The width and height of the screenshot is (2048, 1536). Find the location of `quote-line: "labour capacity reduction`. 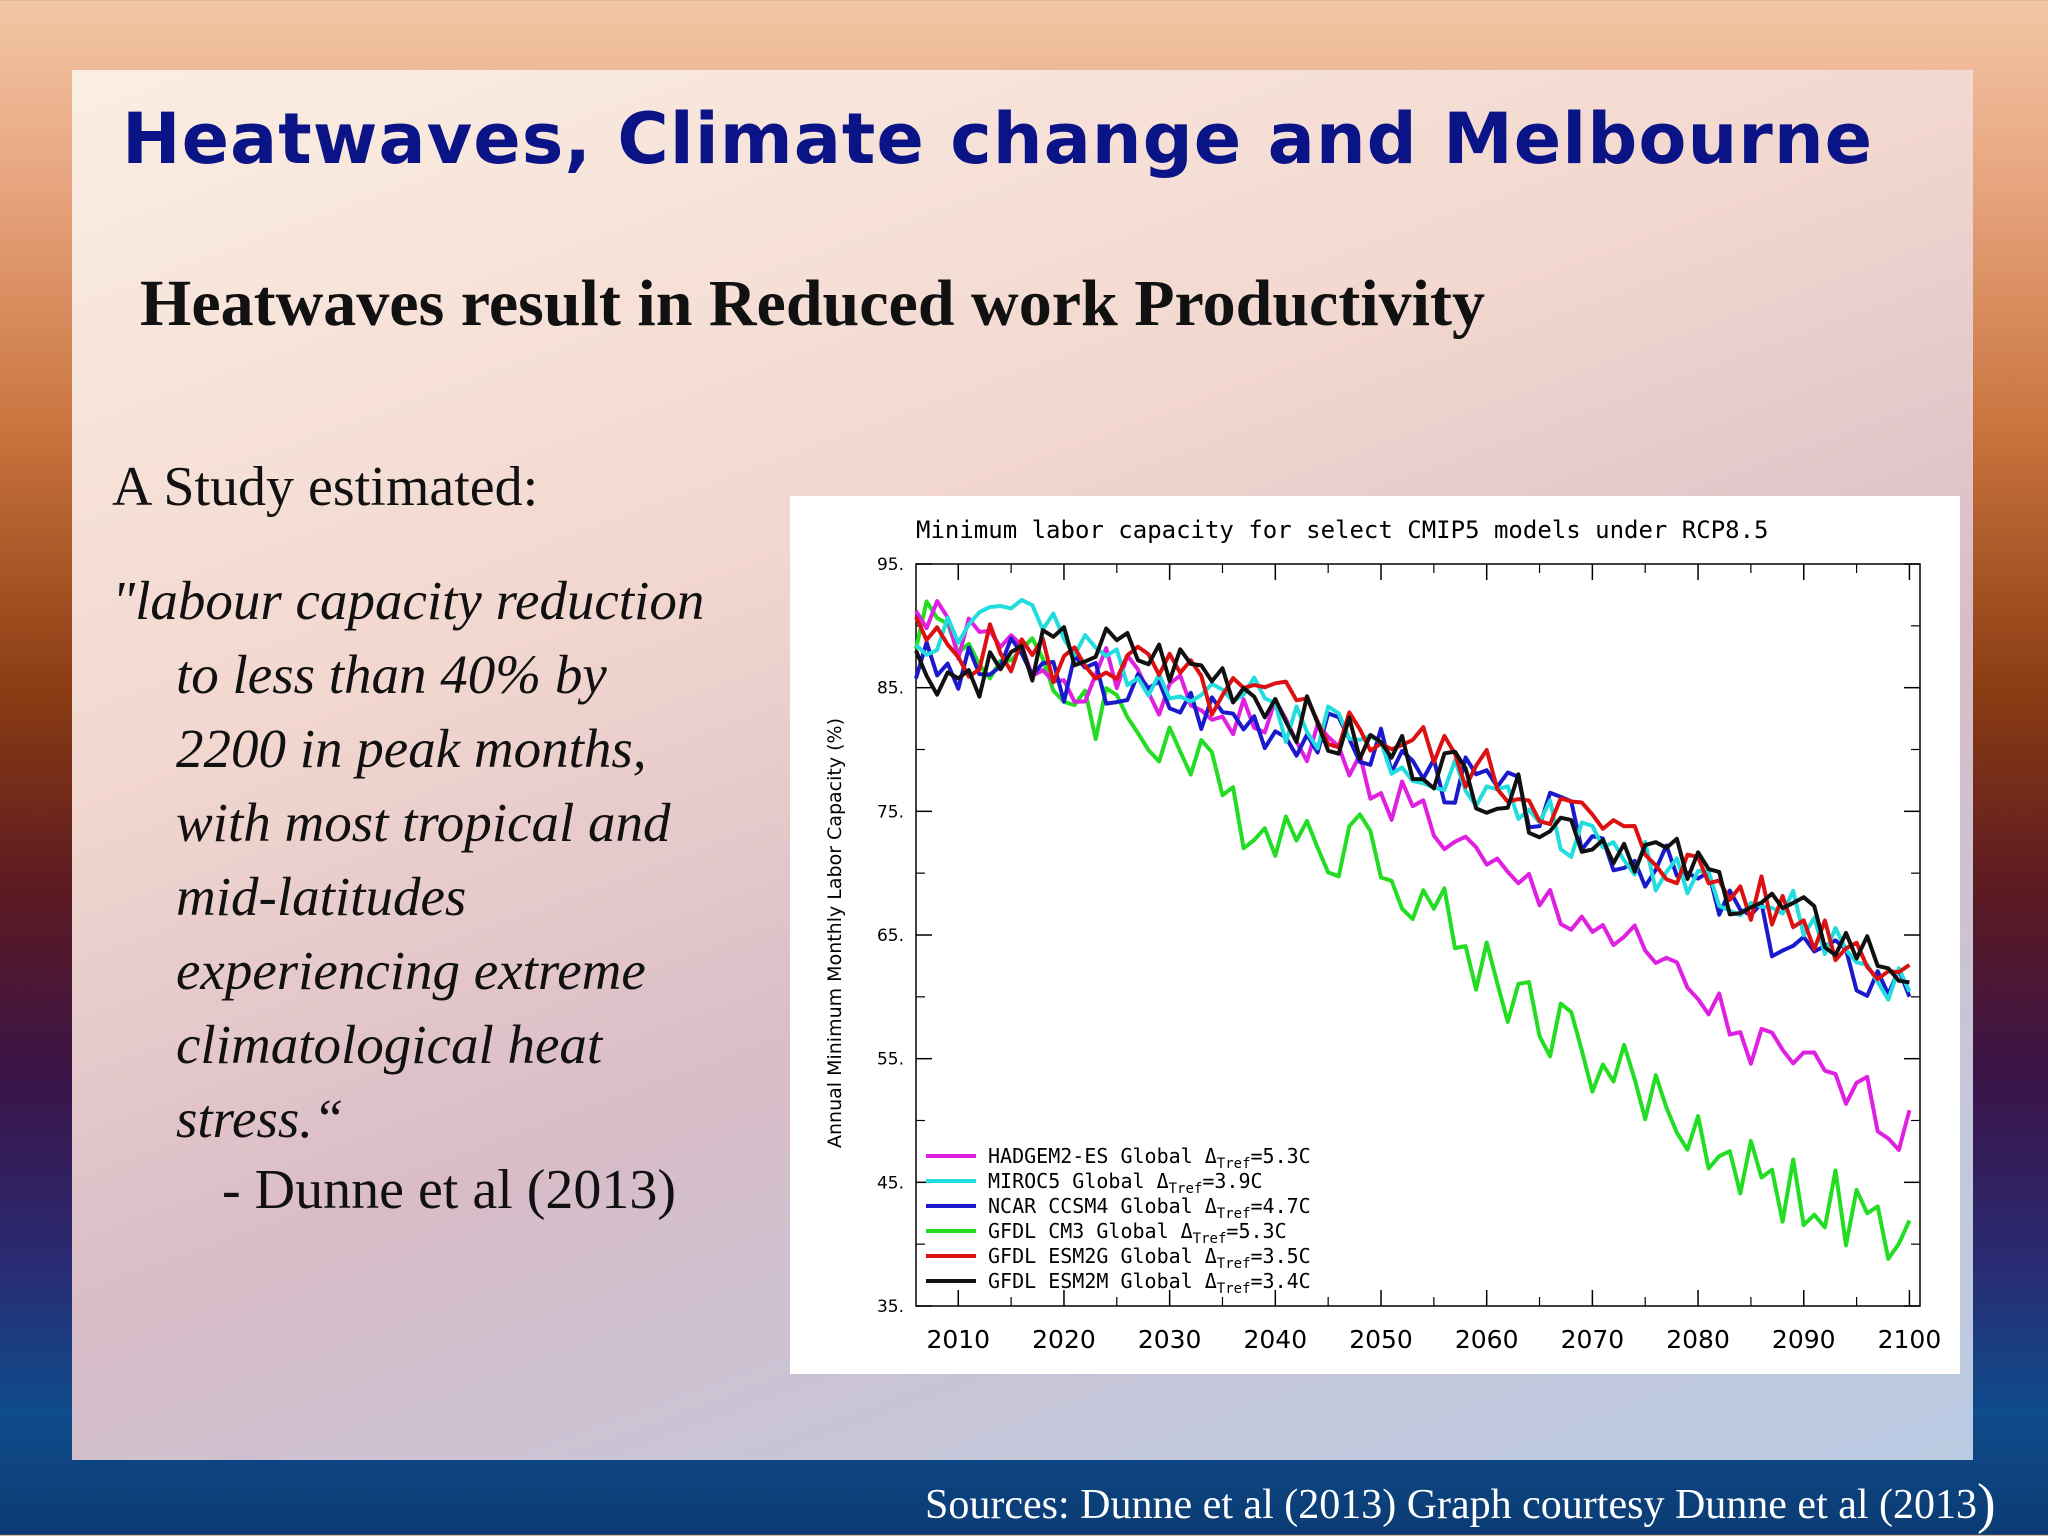

quote-line: "labour capacity reduction is located at coordinates (408, 600).